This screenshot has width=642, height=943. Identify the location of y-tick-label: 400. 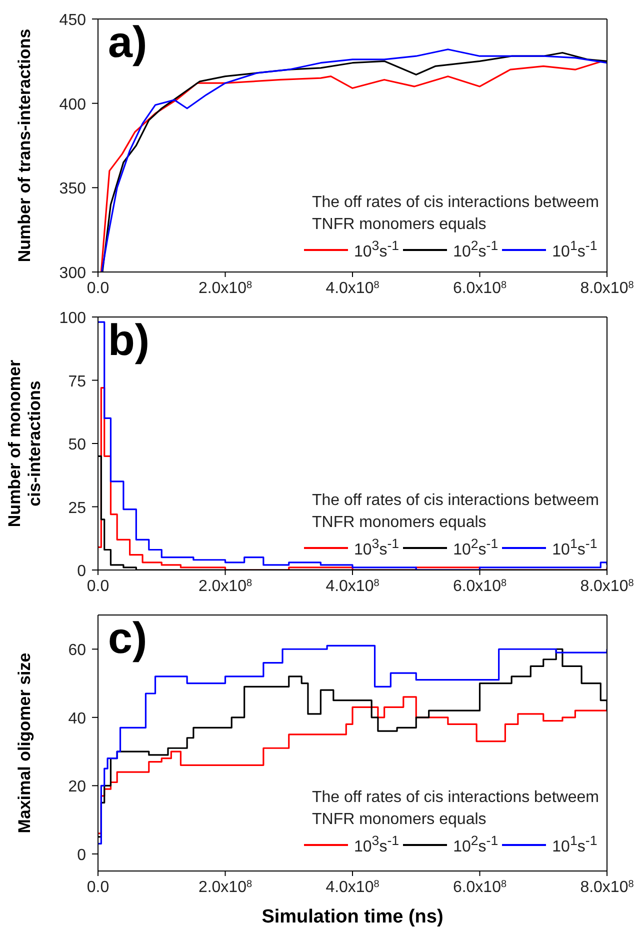
(72, 105).